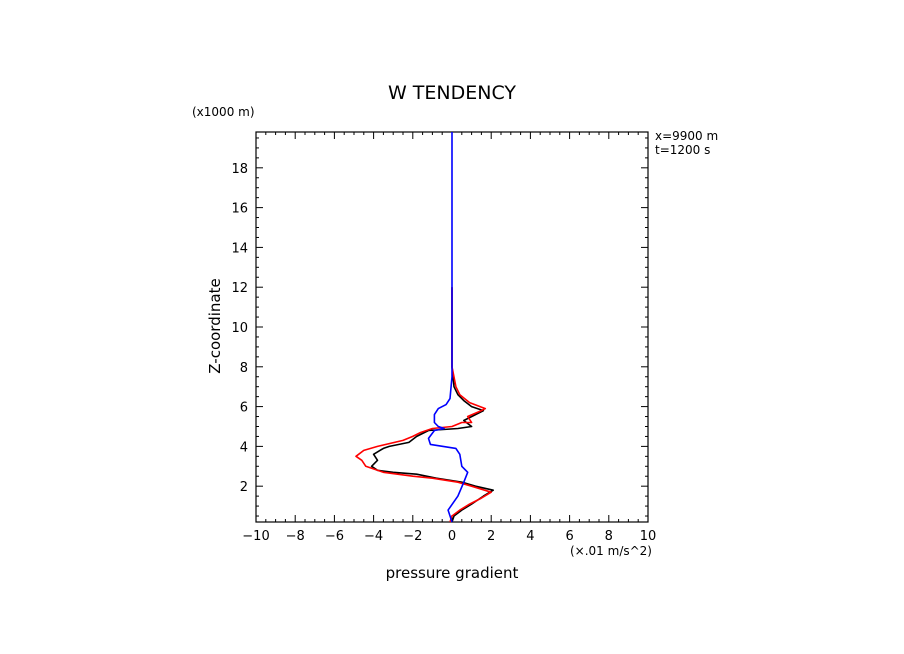 The width and height of the screenshot is (904, 654). I want to click on chart-title: W TENDENCY, so click(452, 93).